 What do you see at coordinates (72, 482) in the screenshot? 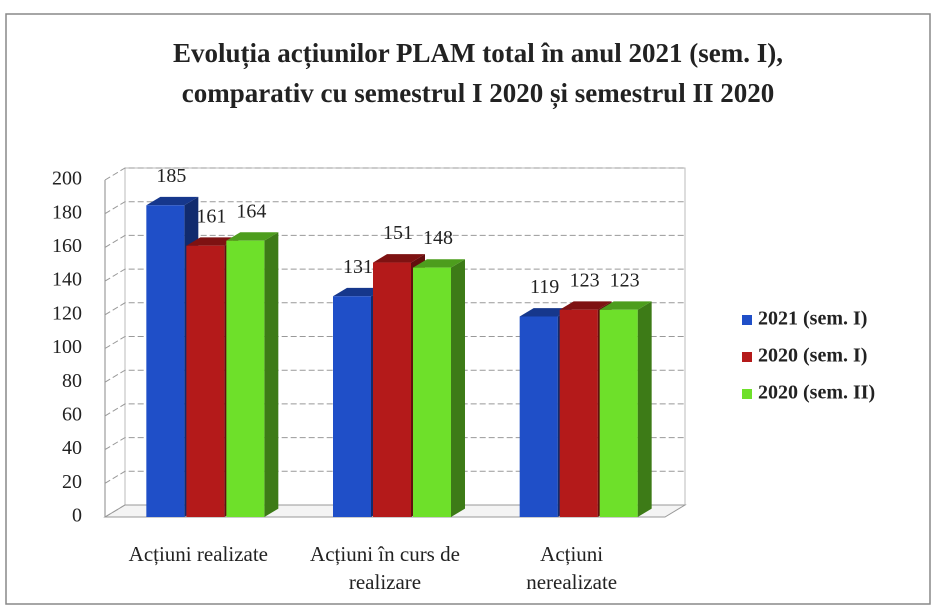
I see `y-tick-label: 20` at bounding box center [72, 482].